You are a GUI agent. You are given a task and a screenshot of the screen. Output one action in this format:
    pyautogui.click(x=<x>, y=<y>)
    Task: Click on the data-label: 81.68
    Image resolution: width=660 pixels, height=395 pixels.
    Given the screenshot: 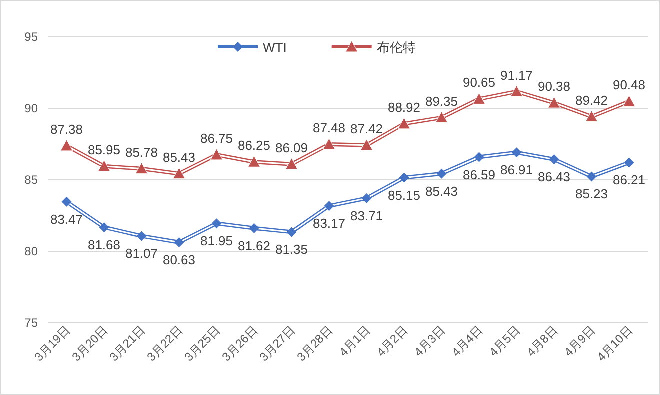 What is the action you would take?
    pyautogui.click(x=104, y=244)
    